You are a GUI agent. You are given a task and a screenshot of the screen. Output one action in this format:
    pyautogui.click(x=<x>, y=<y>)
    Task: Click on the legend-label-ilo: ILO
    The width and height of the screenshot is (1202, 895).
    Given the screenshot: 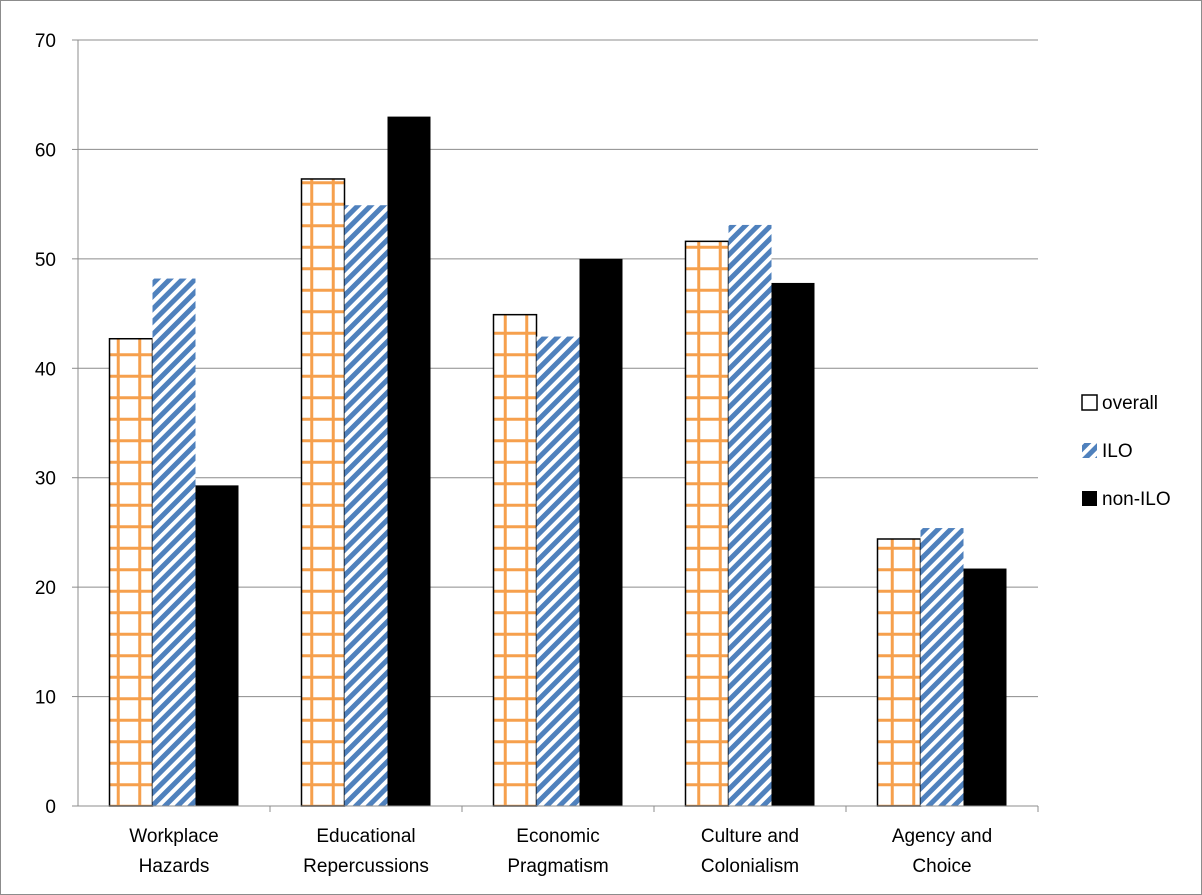 What is the action you would take?
    pyautogui.click(x=1117, y=451)
    